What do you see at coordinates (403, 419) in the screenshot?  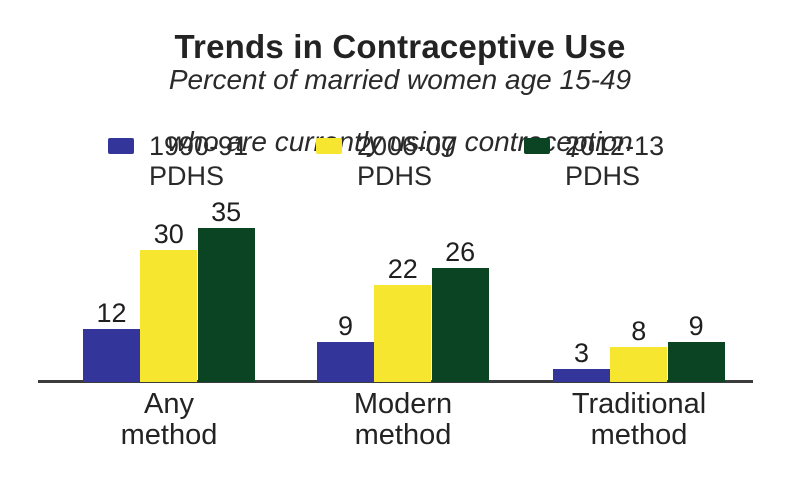 I see `category-label: Modern method` at bounding box center [403, 419].